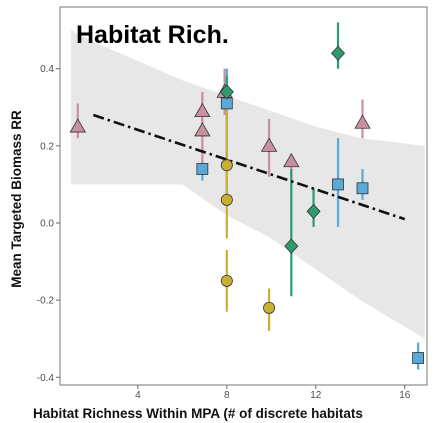  I want to click on y-tick-label: 0.4, so click(47, 69).